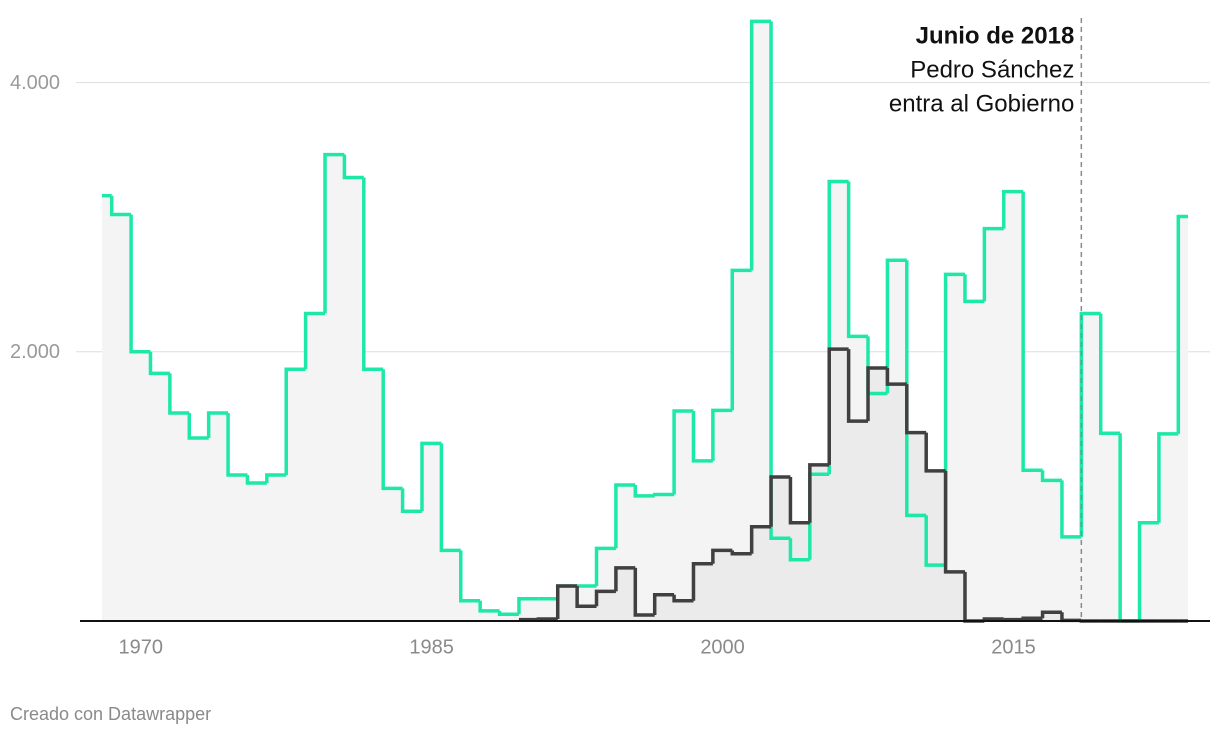  What do you see at coordinates (110, 714) in the screenshot?
I see `footer: Creado con Datawrapper` at bounding box center [110, 714].